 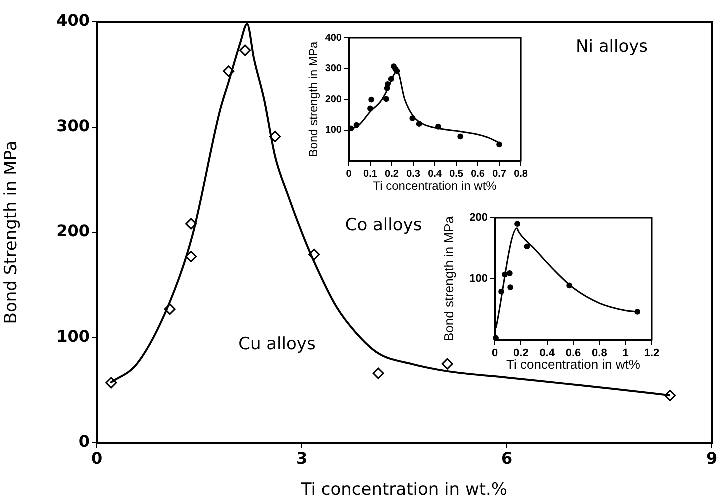 I want to click on x-tick-label: 1.2, so click(x=652, y=354).